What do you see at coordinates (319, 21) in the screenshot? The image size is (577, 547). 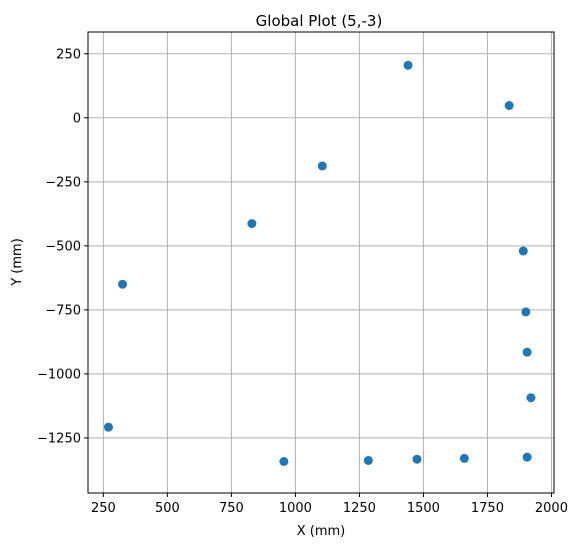 I see `chart-title: Global Plot (5,-3)` at bounding box center [319, 21].